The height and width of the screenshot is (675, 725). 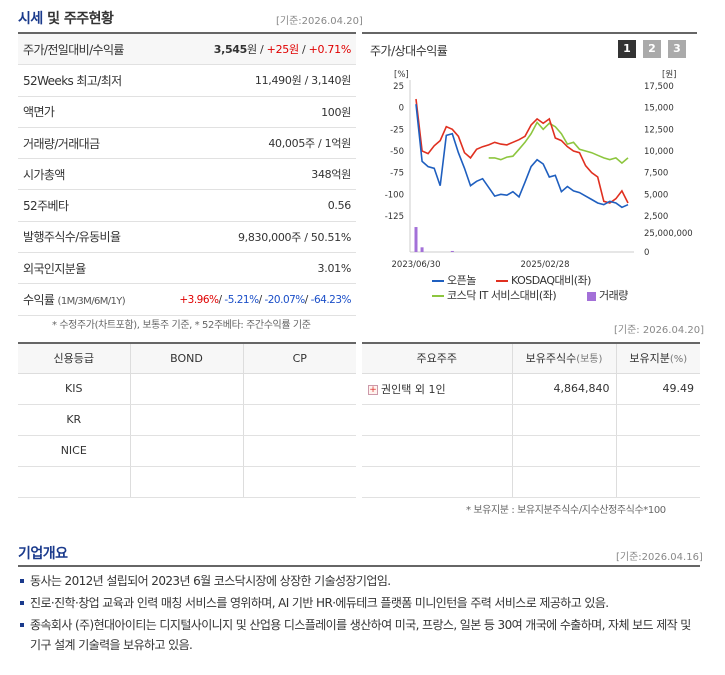 What do you see at coordinates (252, 50) in the screenshot?
I see `price-unit: 원` at bounding box center [252, 50].